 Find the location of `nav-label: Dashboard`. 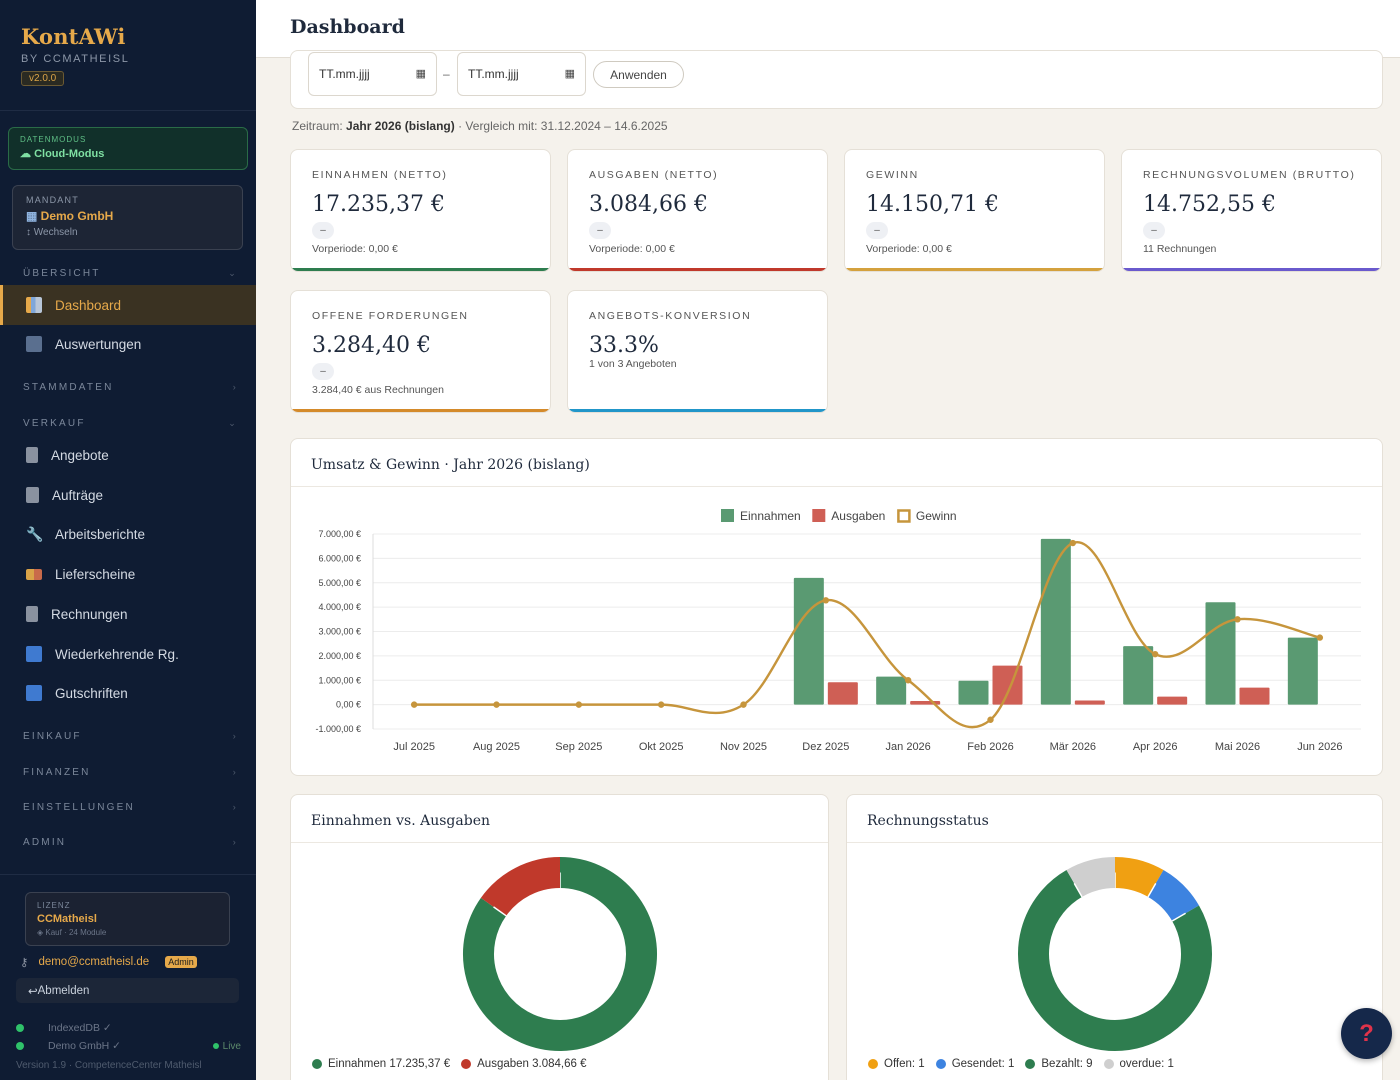

nav-label: Dashboard is located at coordinates (88, 305).